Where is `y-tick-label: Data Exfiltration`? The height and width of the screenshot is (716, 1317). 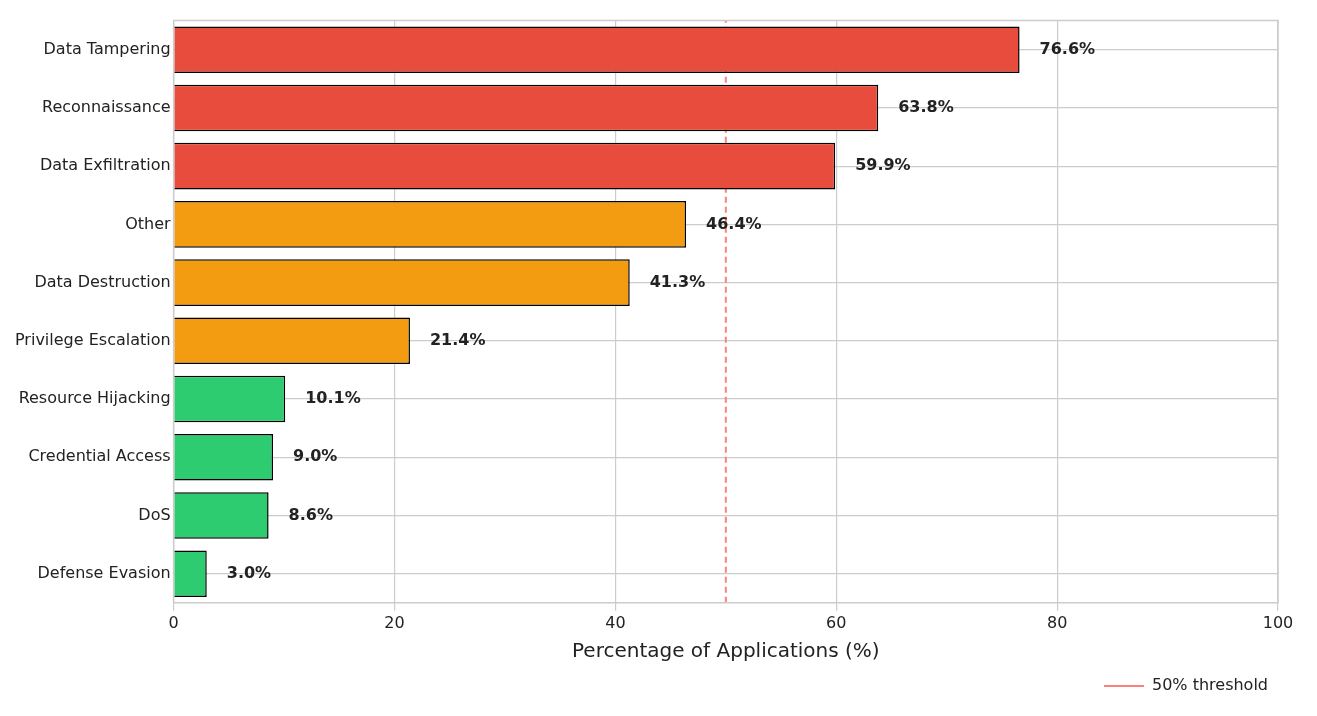
y-tick-label: Data Exfiltration is located at coordinates (105, 165).